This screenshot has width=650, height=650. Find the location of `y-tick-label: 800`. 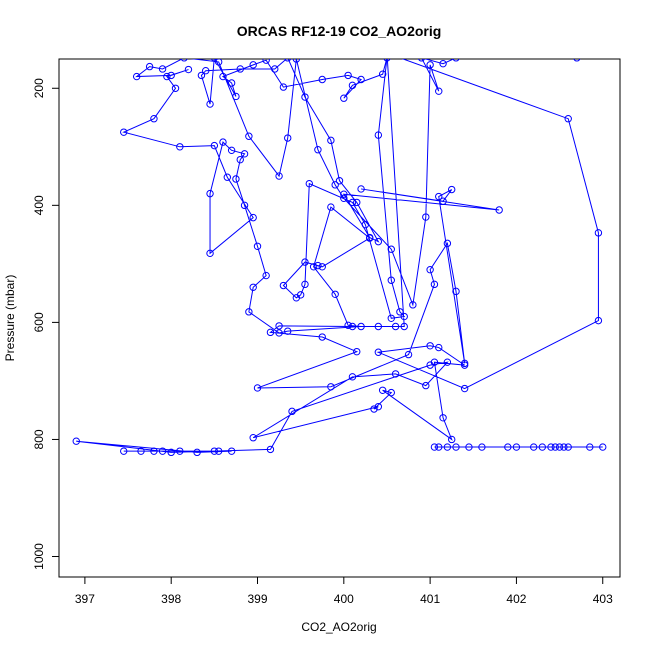

y-tick-label: 800 is located at coordinates (39, 439).